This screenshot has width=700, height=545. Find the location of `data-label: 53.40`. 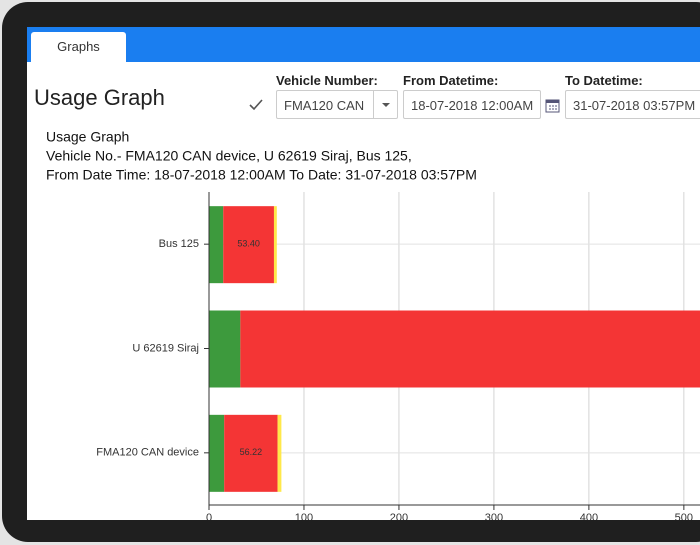

data-label: 53.40 is located at coordinates (248, 244).